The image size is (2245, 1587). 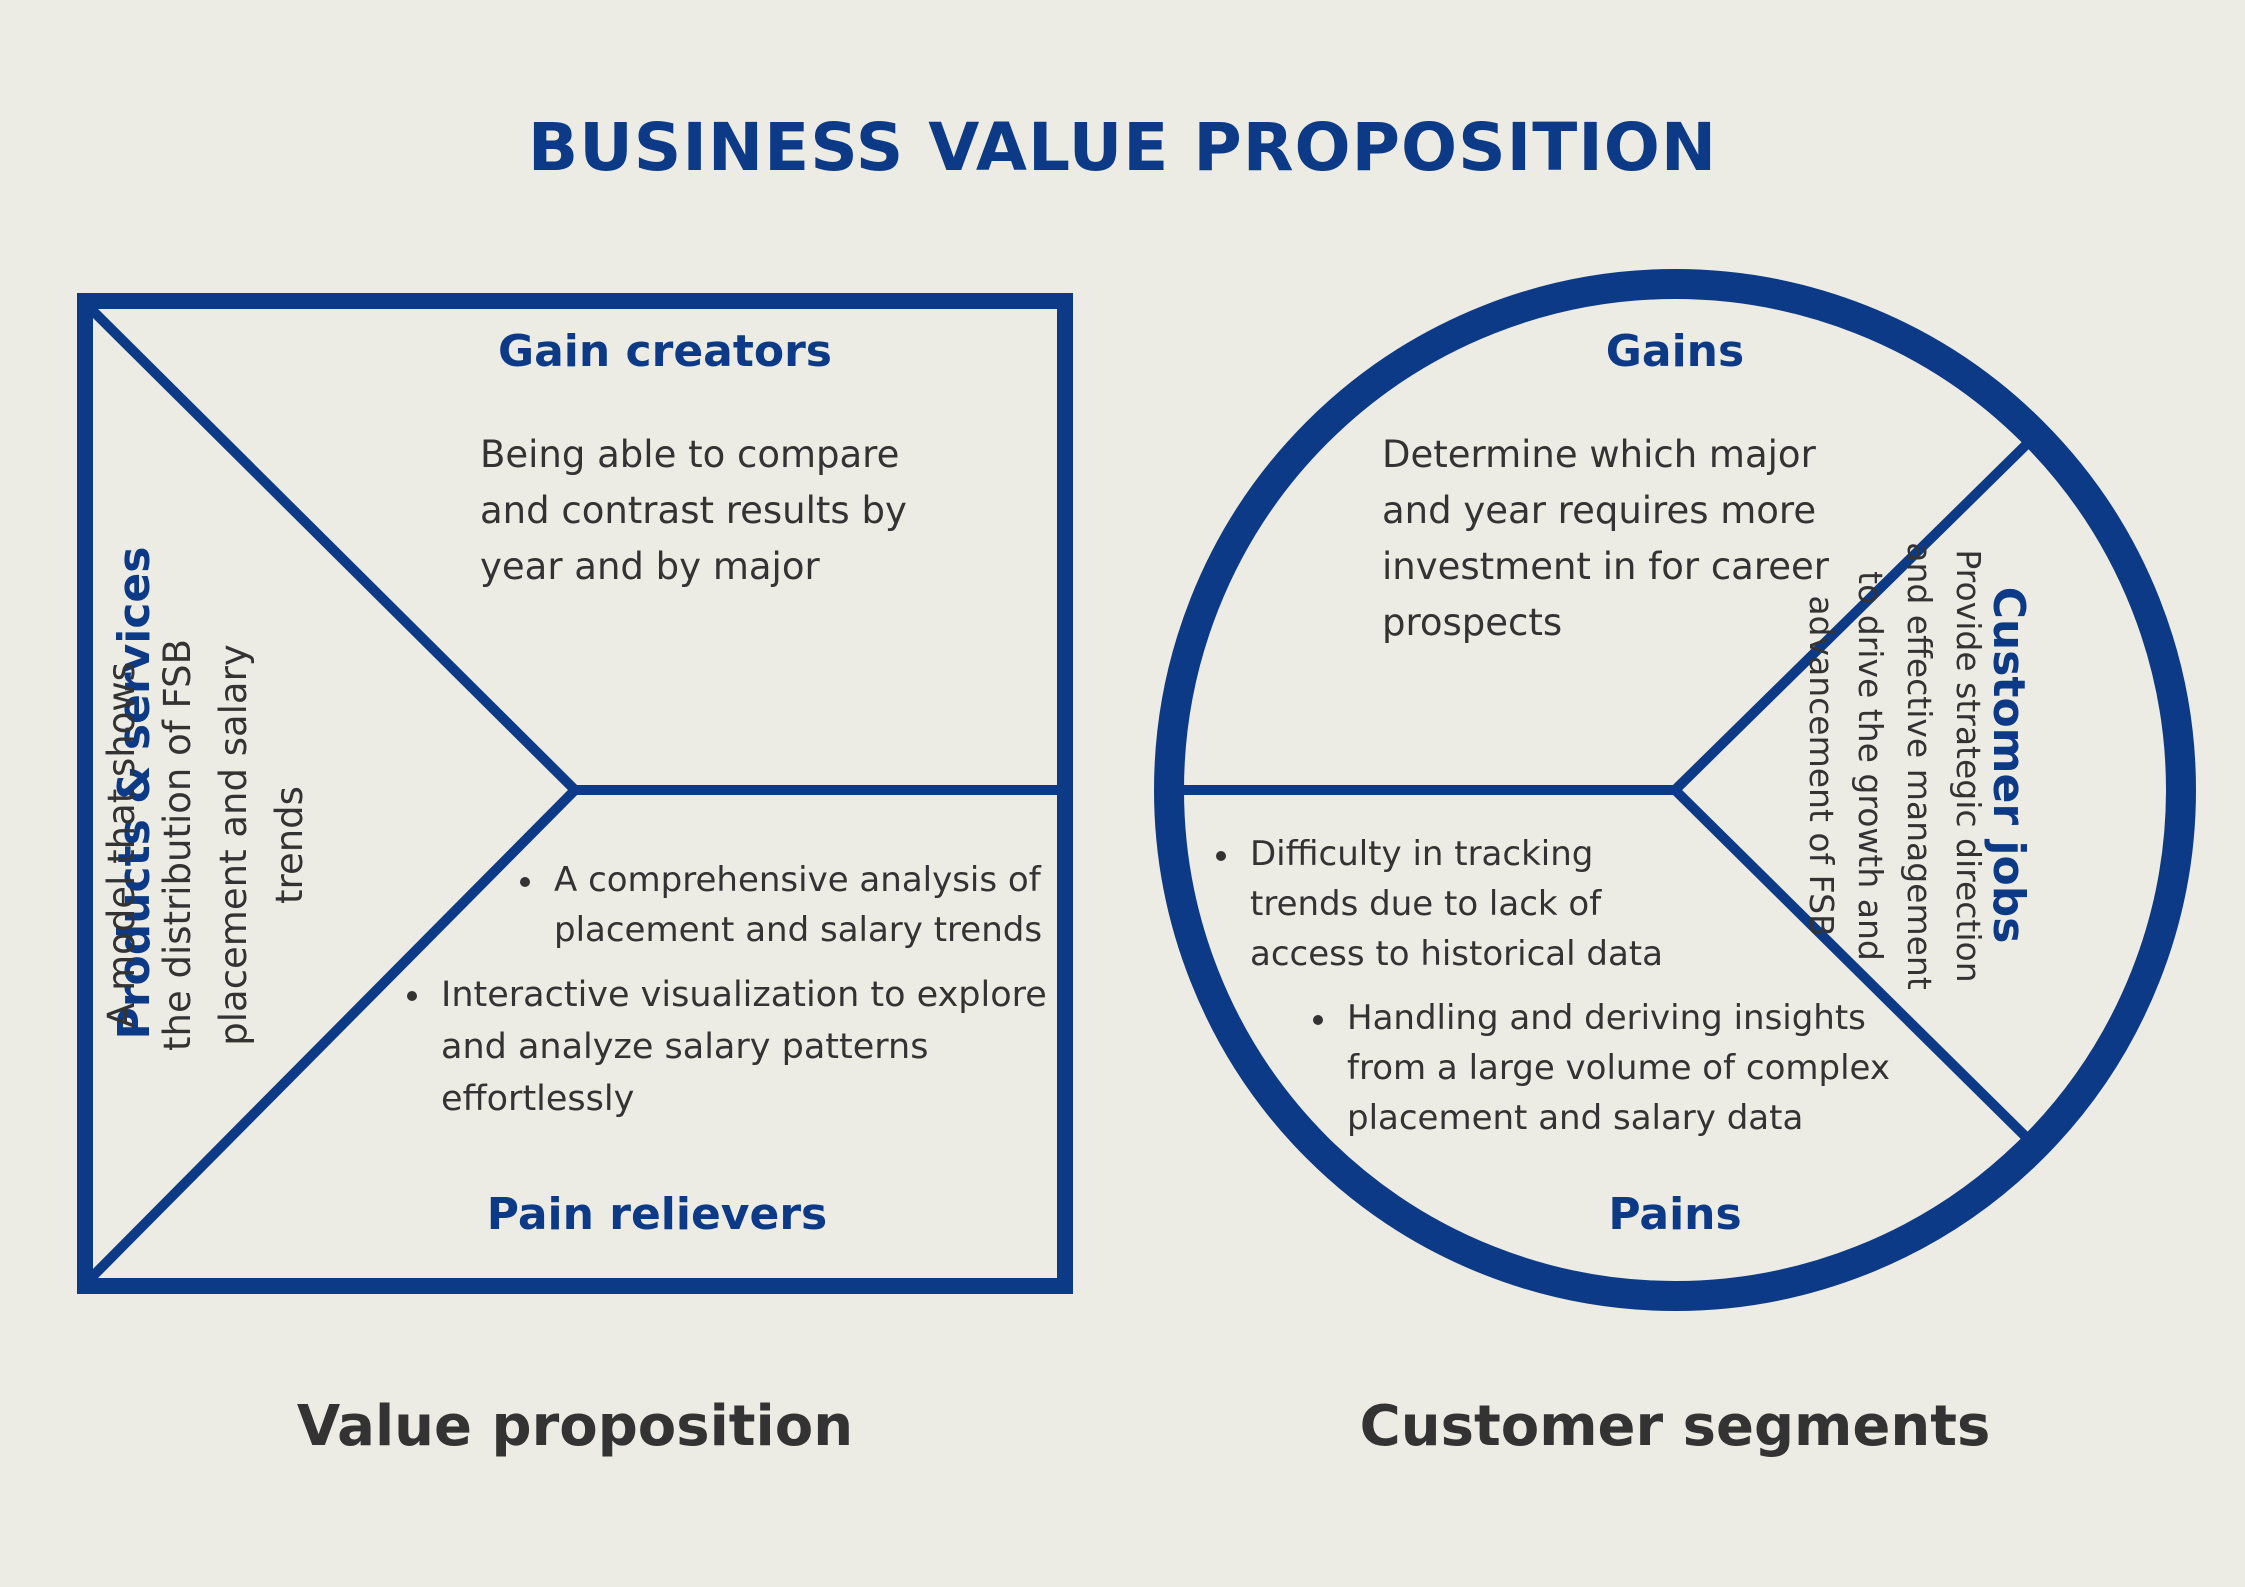 I want to click on value-proposition-caption: Value proposition, so click(x=575, y=1426).